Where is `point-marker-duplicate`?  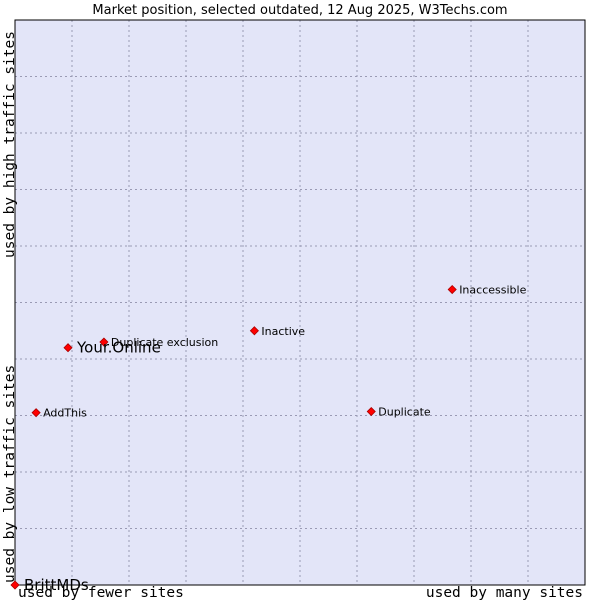 point-marker-duplicate is located at coordinates (371, 411).